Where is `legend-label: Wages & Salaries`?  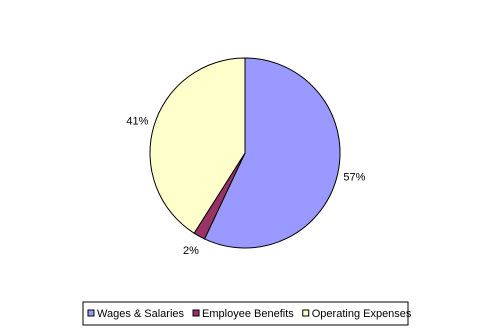 legend-label: Wages & Salaries is located at coordinates (141, 314).